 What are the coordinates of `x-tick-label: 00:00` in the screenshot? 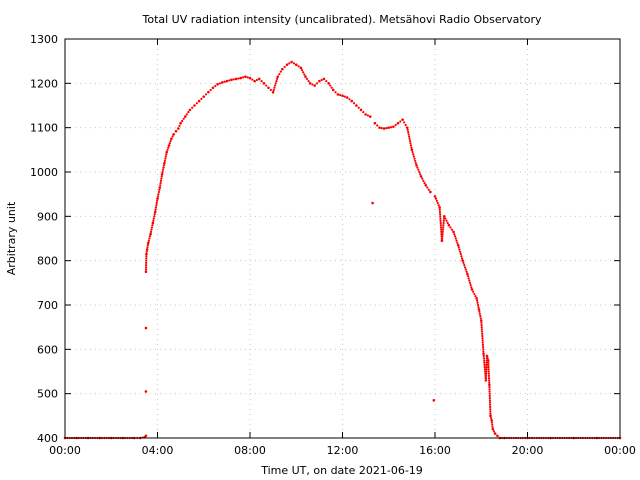 It's located at (620, 450).